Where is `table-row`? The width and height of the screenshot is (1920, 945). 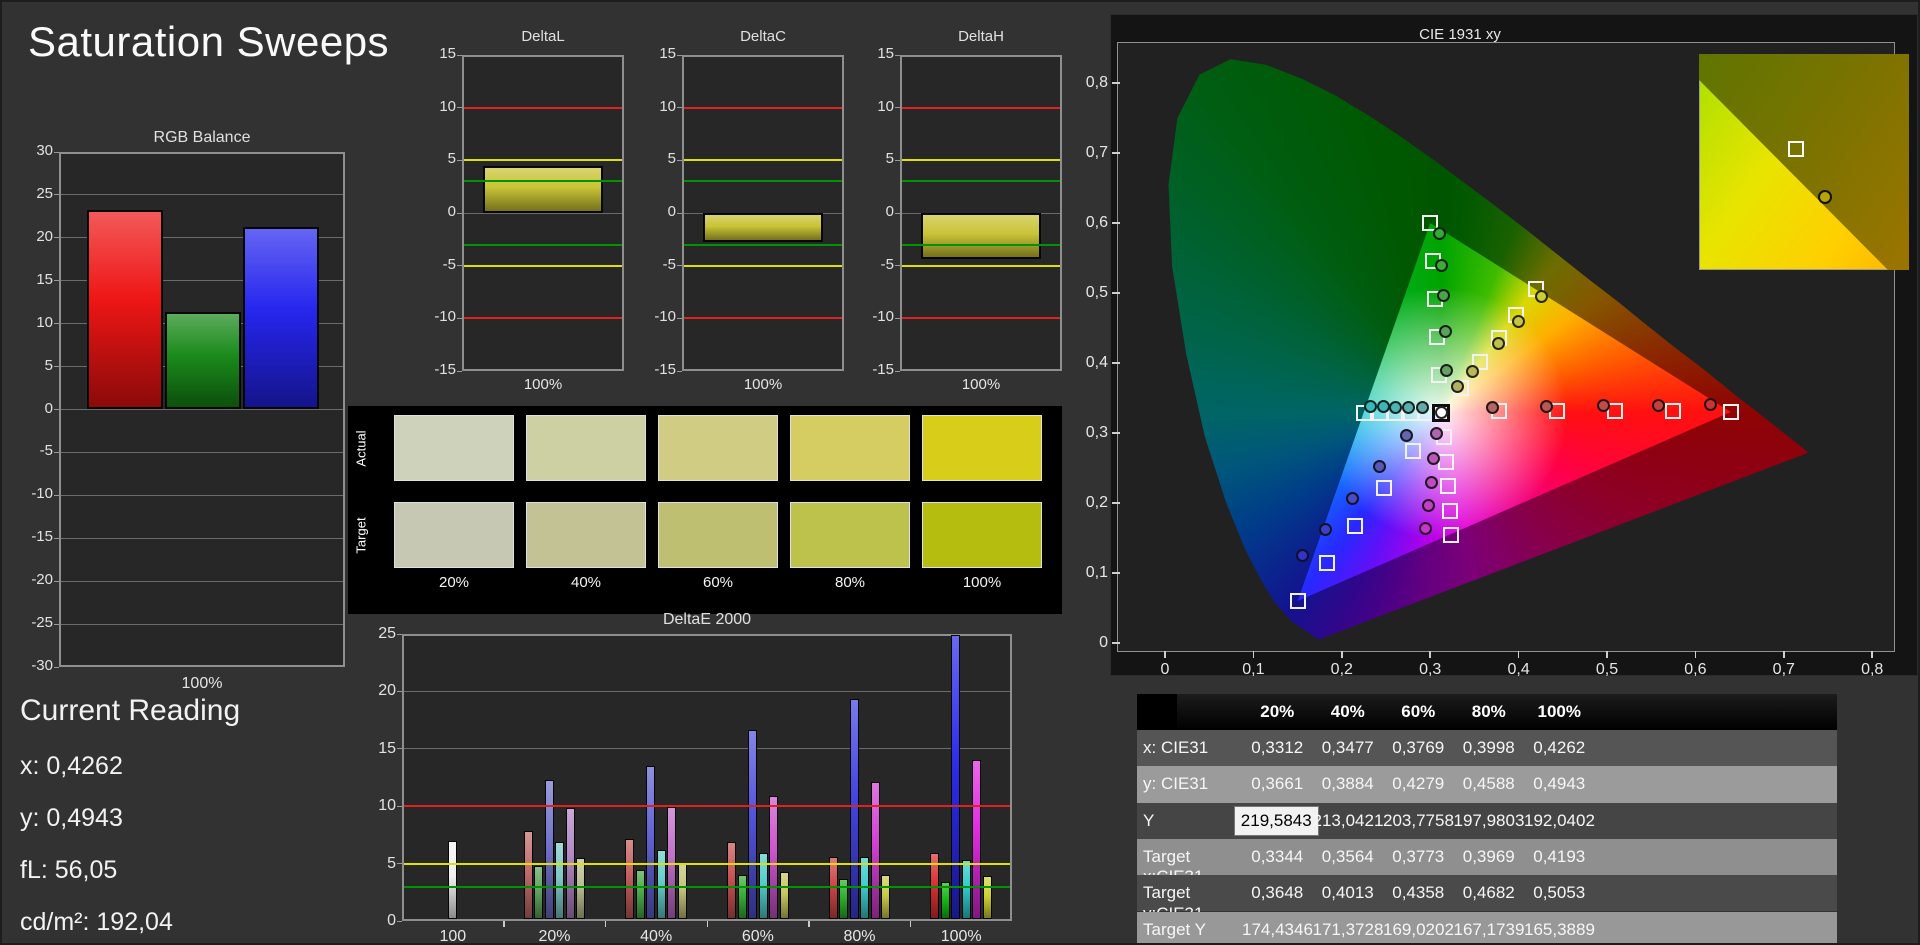
table-row is located at coordinates (1487, 857).